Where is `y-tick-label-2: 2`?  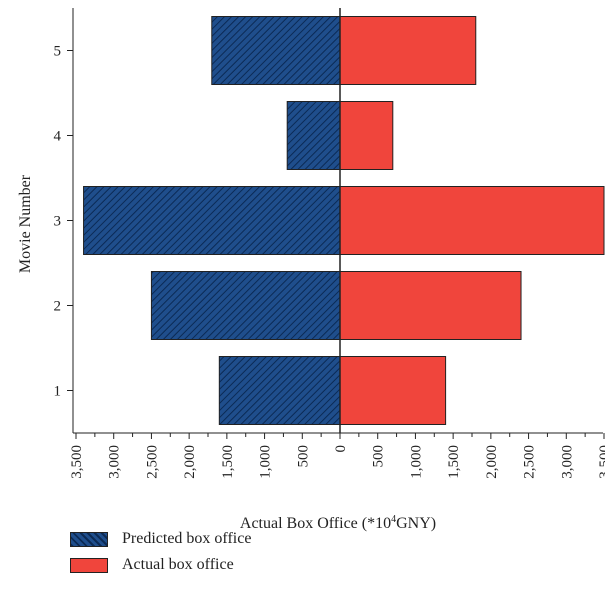
y-tick-label-2: 2 is located at coordinates (58, 307).